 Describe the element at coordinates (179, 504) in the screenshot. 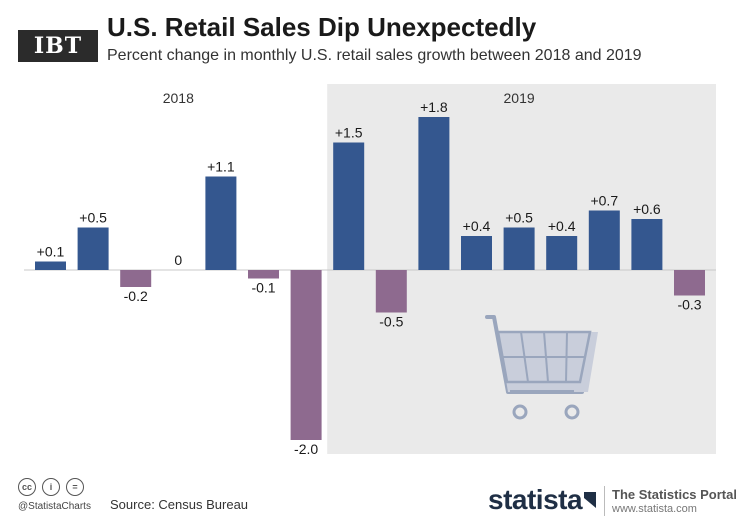

I see `source-note: Source: Census Bureau` at that location.